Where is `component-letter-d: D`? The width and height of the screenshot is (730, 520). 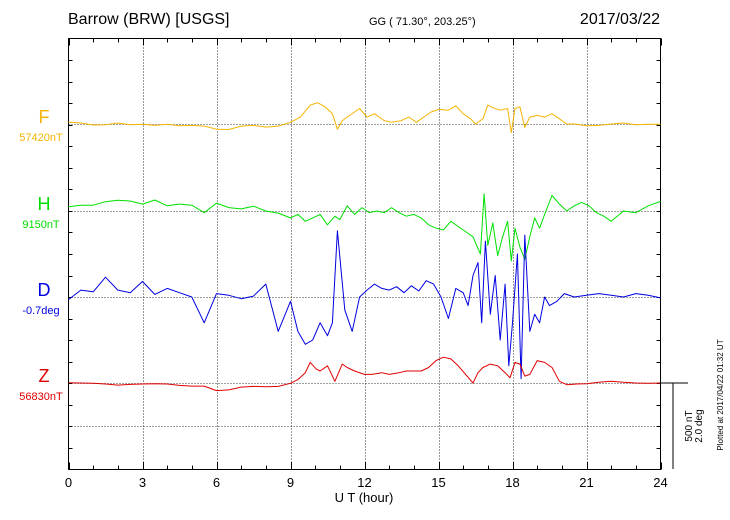
component-letter-d: D is located at coordinates (44, 290).